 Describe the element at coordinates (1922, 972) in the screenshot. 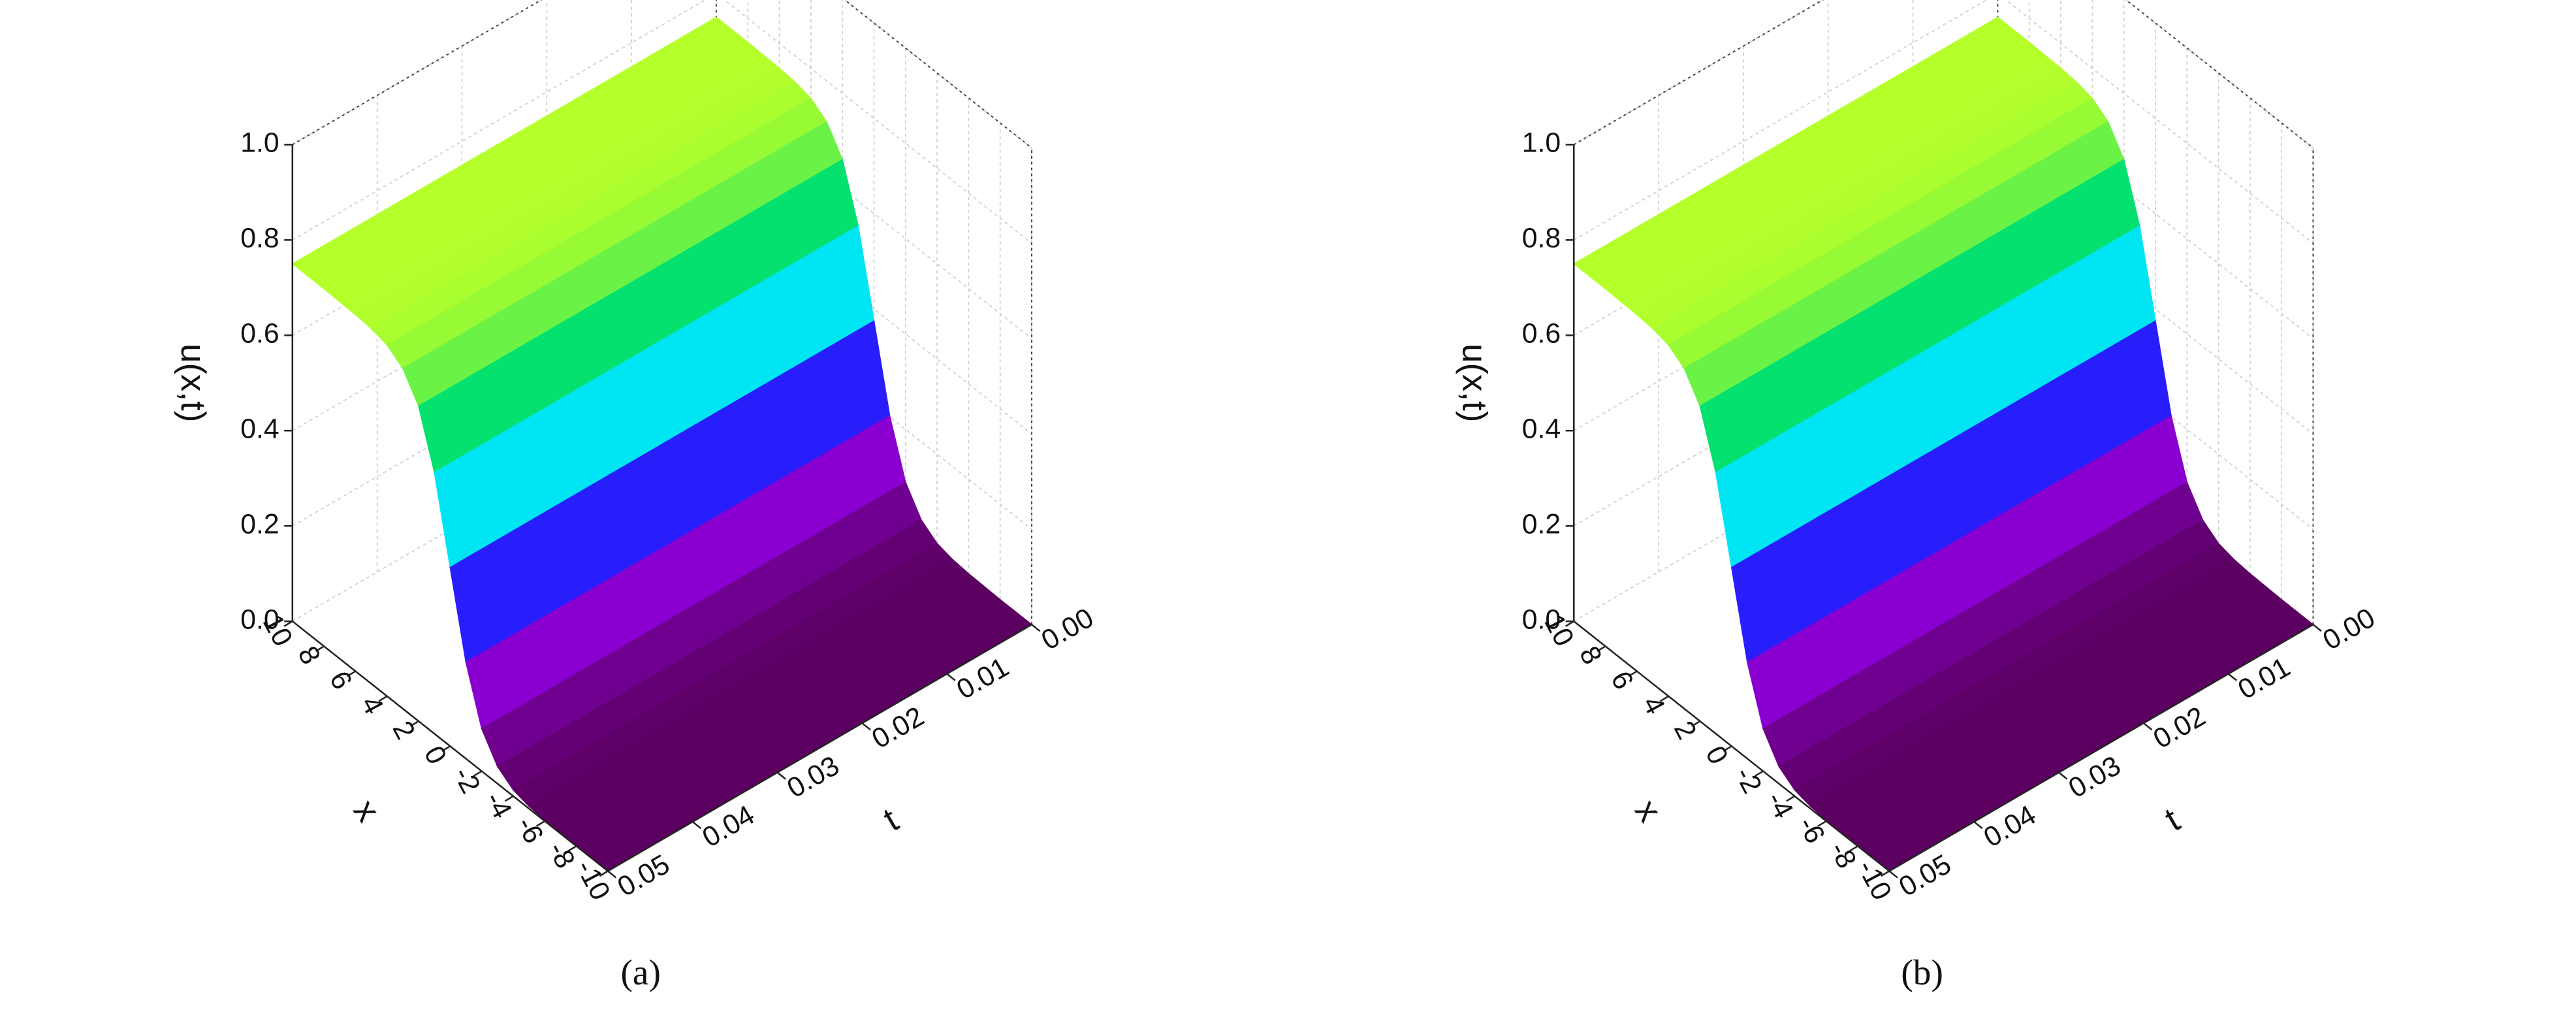

I see `caption: (b)` at that location.